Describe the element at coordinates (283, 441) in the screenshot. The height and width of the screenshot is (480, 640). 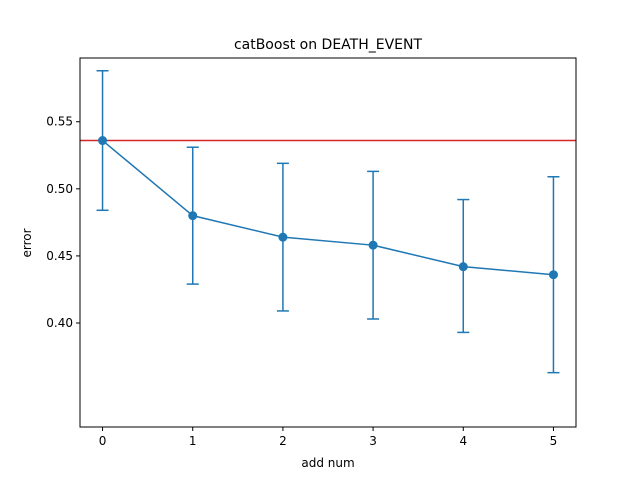
I see `x-tick-label: 2` at that location.